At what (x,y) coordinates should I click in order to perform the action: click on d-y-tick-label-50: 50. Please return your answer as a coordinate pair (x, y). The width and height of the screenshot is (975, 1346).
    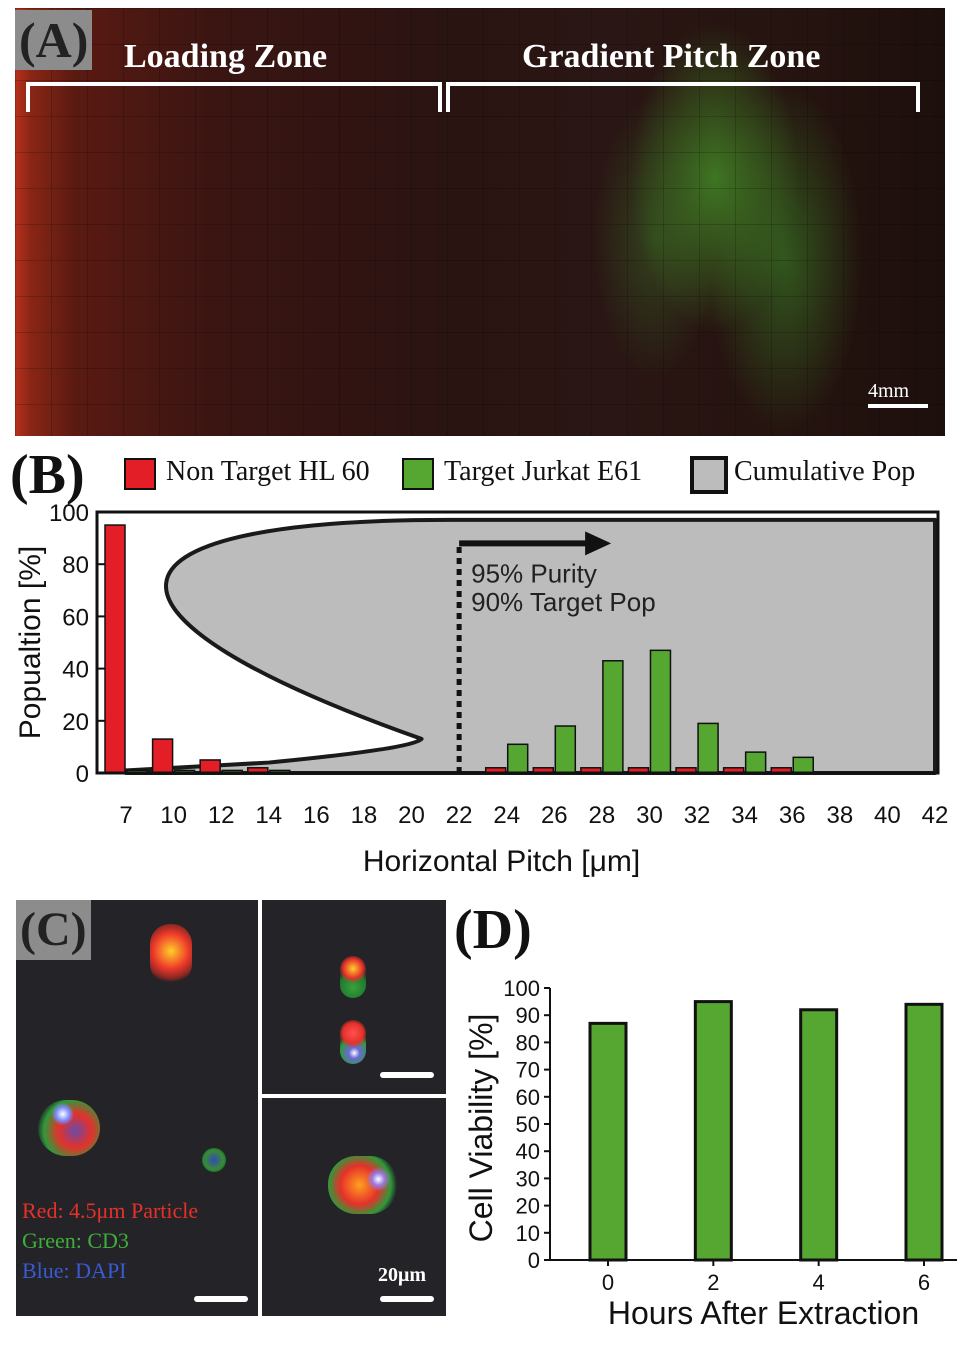
    Looking at the image, I should click on (528, 1124).